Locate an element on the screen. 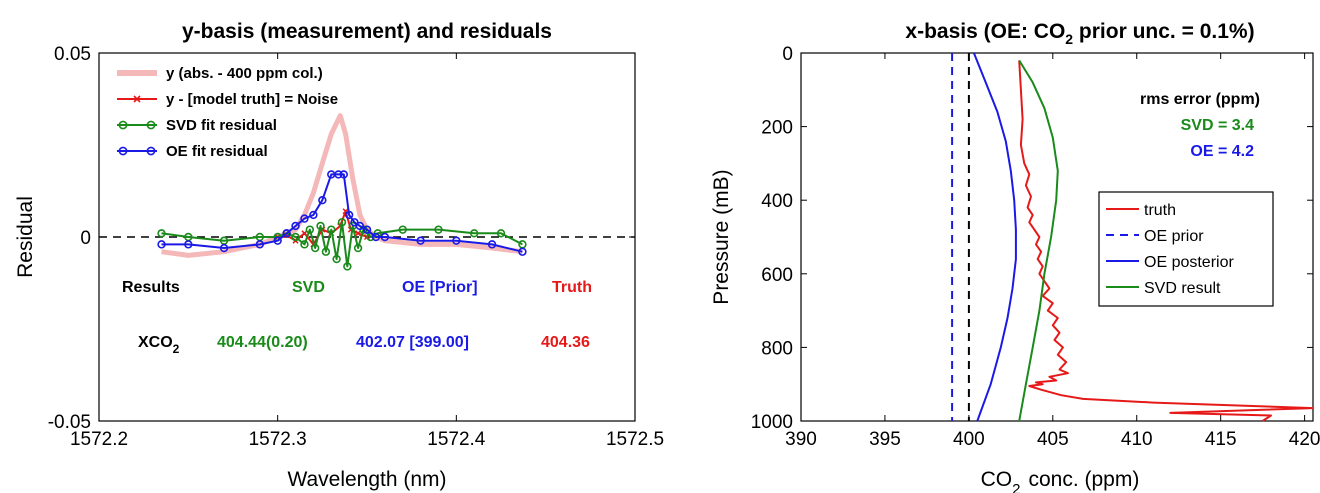 Image resolution: width=1320 pixels, height=493 pixels. right-y-tick-label: 600 is located at coordinates (777, 275).